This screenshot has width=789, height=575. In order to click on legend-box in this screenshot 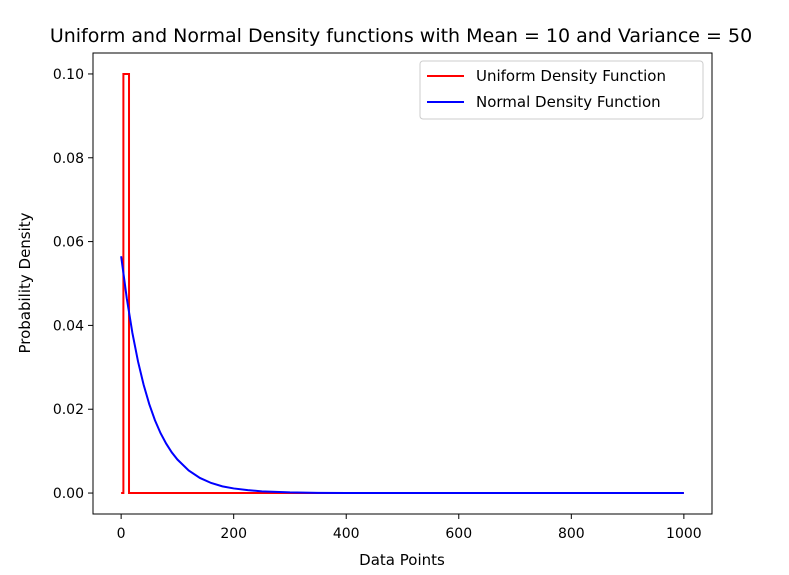, I will do `click(561, 90)`.